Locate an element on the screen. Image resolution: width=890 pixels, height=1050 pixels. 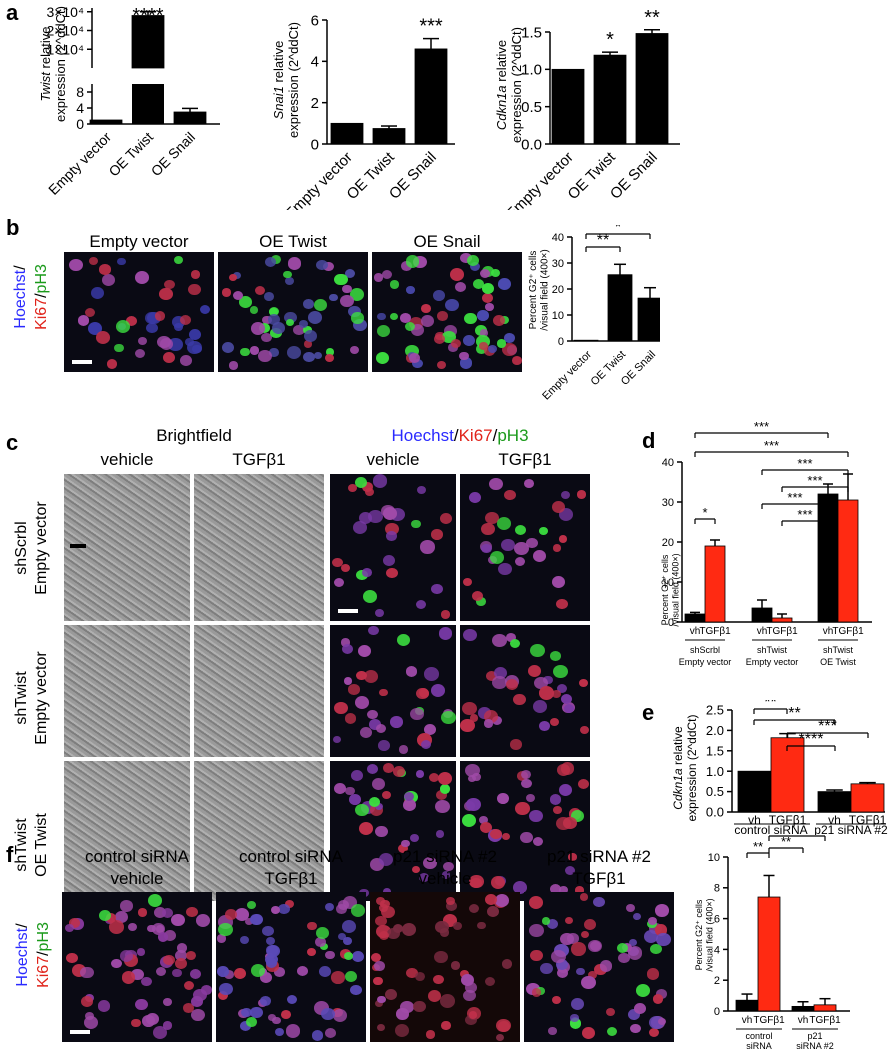
y-axis-tick-label: 1.0 is located at coordinates (715, 771).